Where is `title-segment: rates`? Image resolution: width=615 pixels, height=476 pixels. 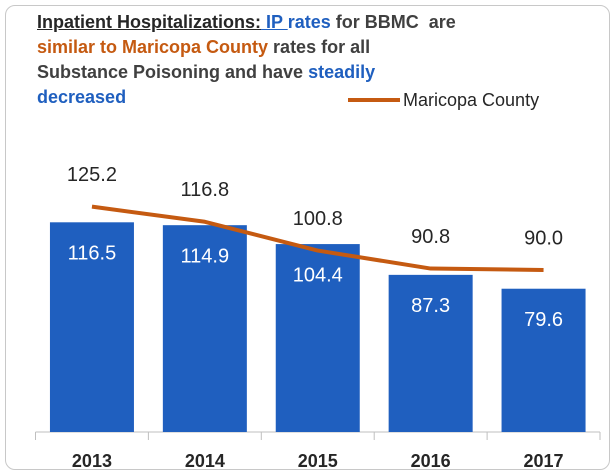
title-segment: rates is located at coordinates (309, 22).